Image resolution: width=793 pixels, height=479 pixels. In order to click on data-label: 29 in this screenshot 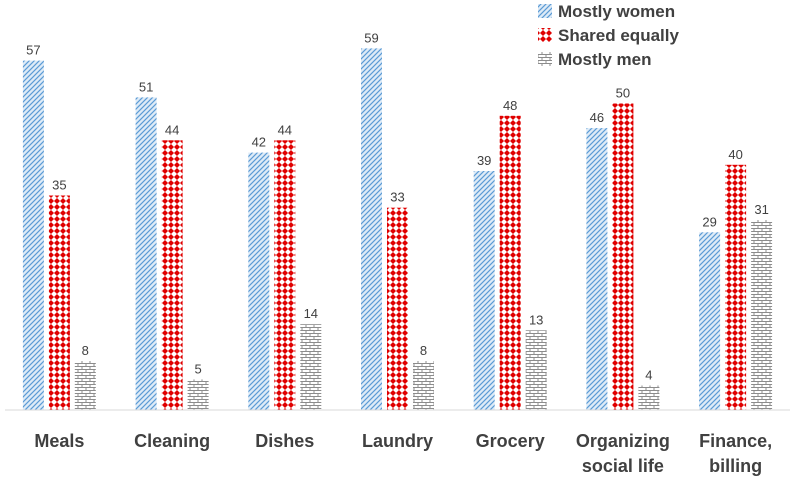, I will do `click(709, 221)`.